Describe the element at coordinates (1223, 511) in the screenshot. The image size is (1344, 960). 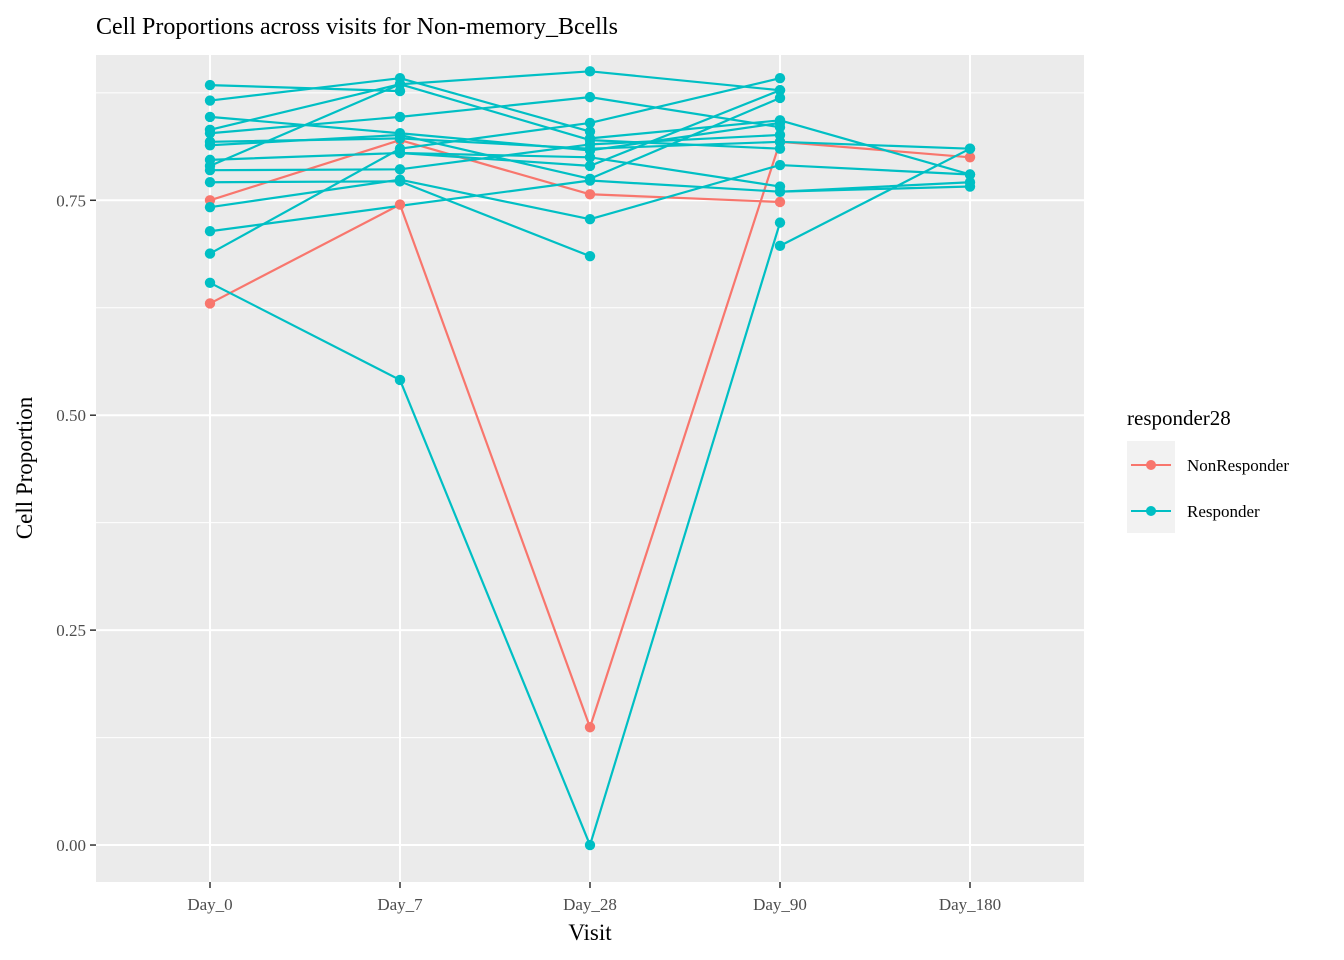
I see `legend-label: Responder` at that location.